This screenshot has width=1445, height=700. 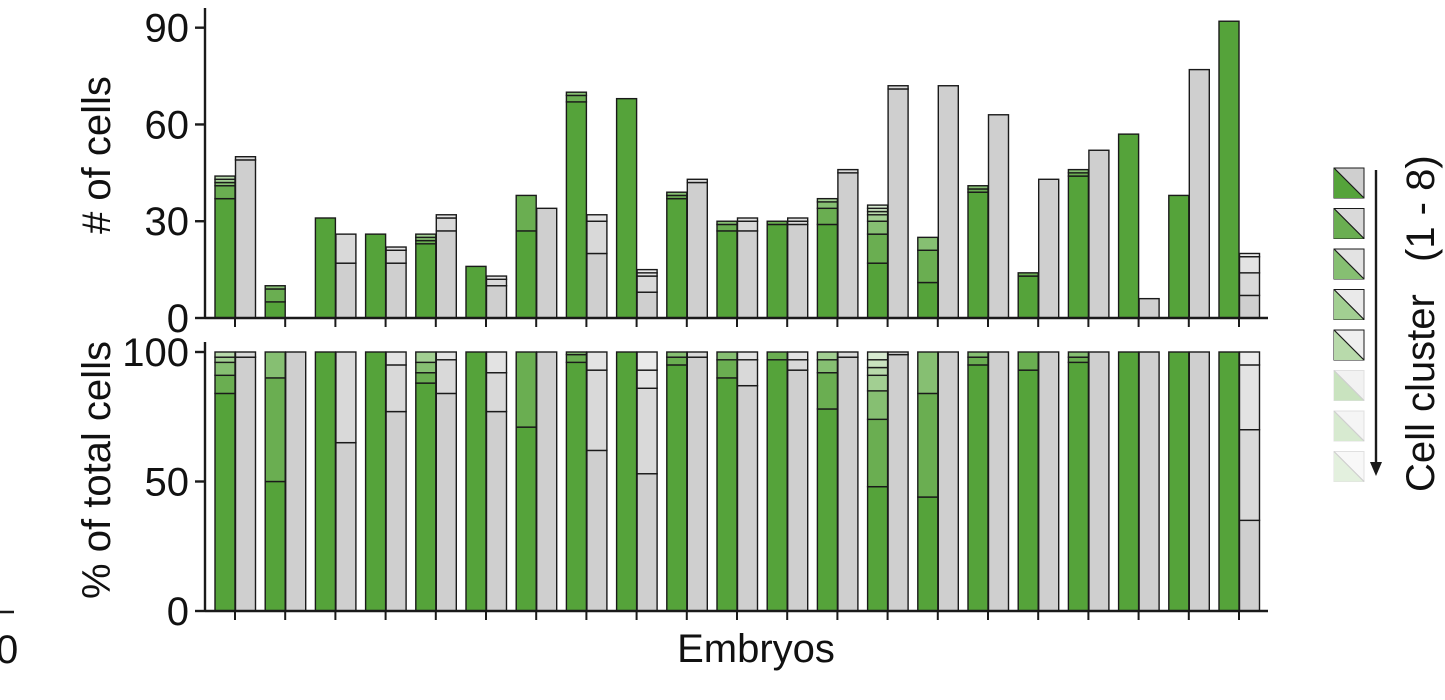 What do you see at coordinates (178, 612) in the screenshot?
I see `percent-y-tick-label: 0` at bounding box center [178, 612].